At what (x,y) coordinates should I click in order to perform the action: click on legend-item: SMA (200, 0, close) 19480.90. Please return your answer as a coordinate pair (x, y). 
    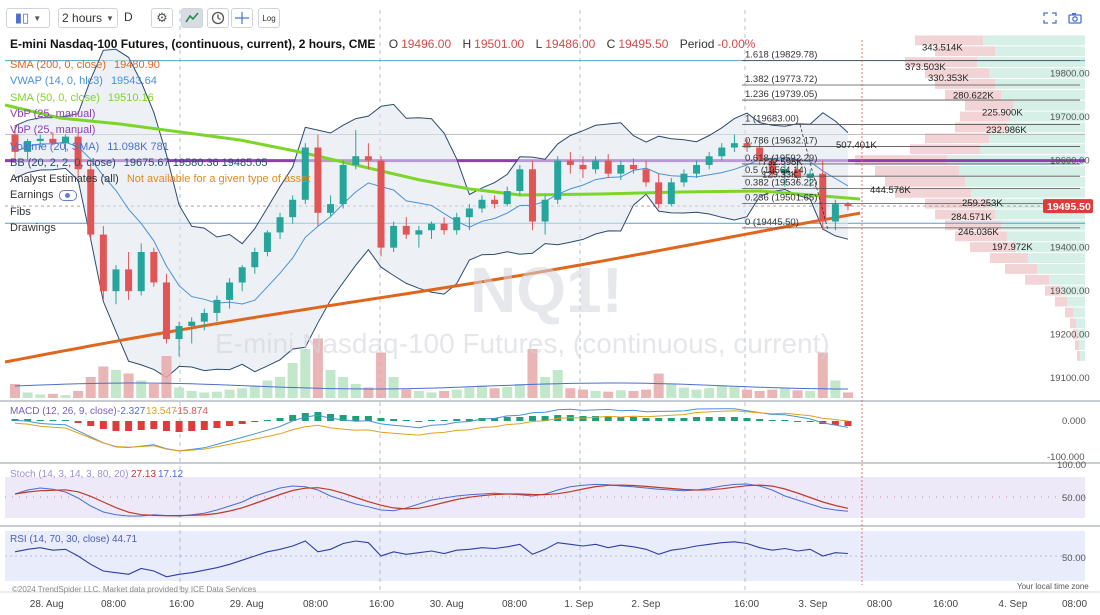
    Looking at the image, I should click on (85, 65).